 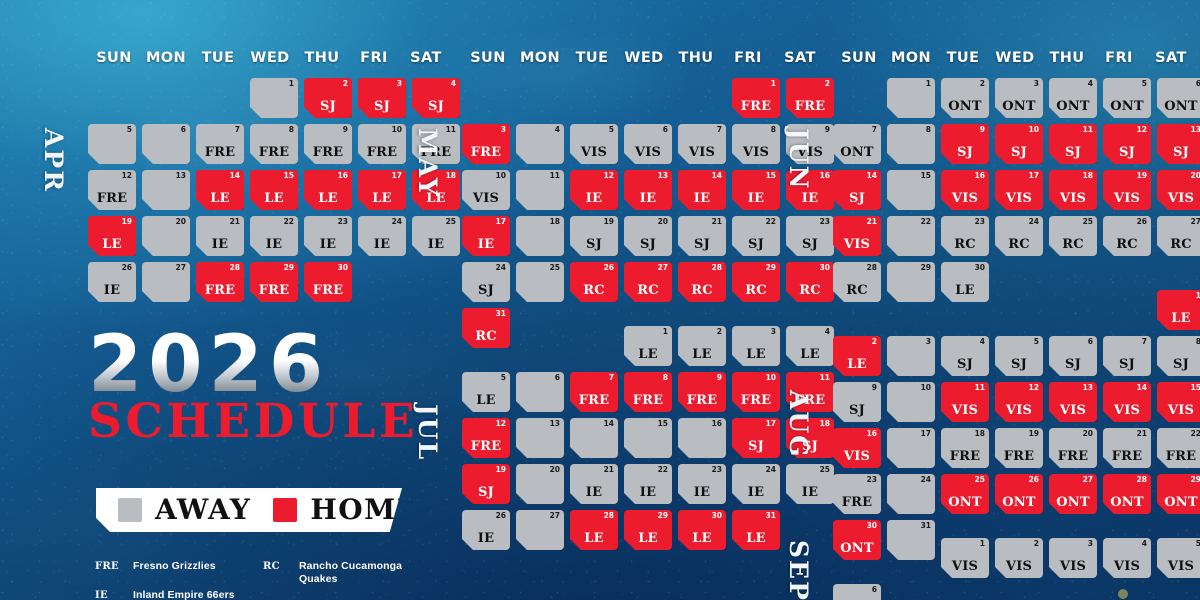 What do you see at coordinates (756, 530) in the screenshot?
I see `calendar-cell-jul-31: 31 LE` at bounding box center [756, 530].